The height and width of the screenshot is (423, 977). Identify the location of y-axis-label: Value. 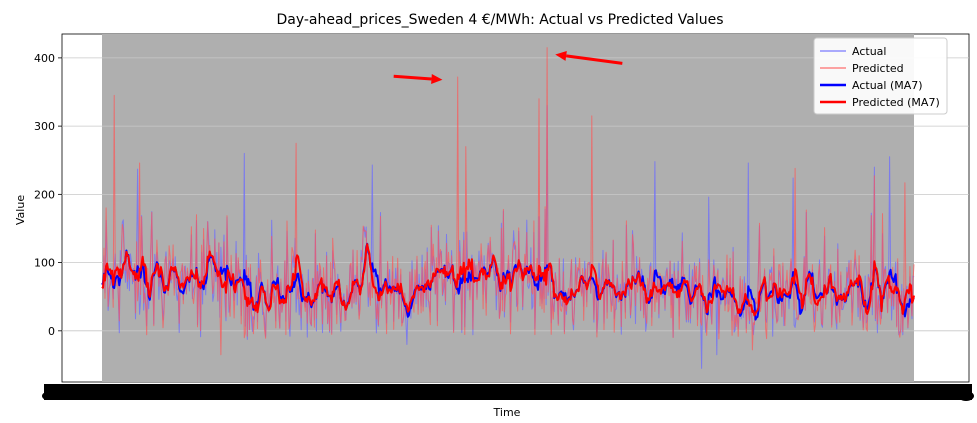
(20, 210).